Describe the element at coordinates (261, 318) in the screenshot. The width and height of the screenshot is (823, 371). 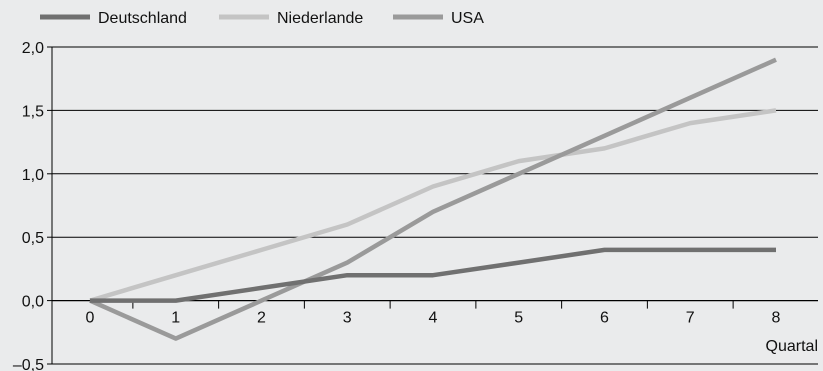
I see `x-tick-label: 2` at that location.